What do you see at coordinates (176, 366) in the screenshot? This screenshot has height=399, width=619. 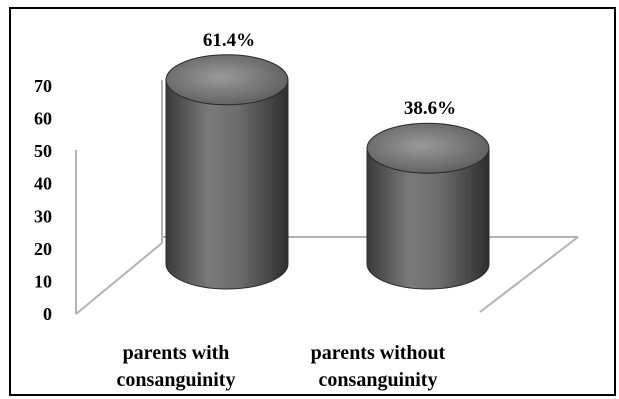 I see `category-label-1: parents with consanguinity` at bounding box center [176, 366].